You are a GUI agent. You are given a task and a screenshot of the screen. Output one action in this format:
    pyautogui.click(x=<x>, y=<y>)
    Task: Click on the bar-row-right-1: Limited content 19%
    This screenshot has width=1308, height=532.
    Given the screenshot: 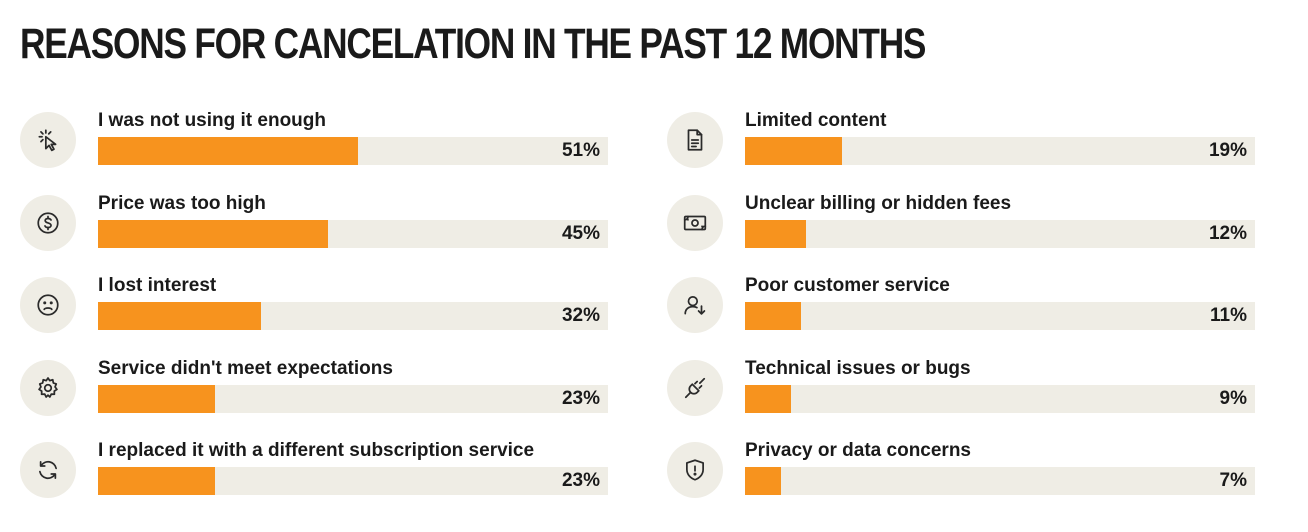 What is the action you would take?
    pyautogui.click(x=967, y=147)
    